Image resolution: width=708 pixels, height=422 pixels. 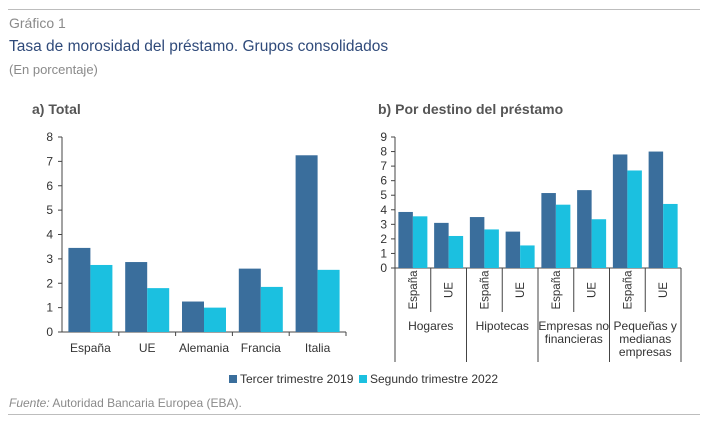 What do you see at coordinates (354, 9) in the screenshot?
I see `top-rule` at bounding box center [354, 9].